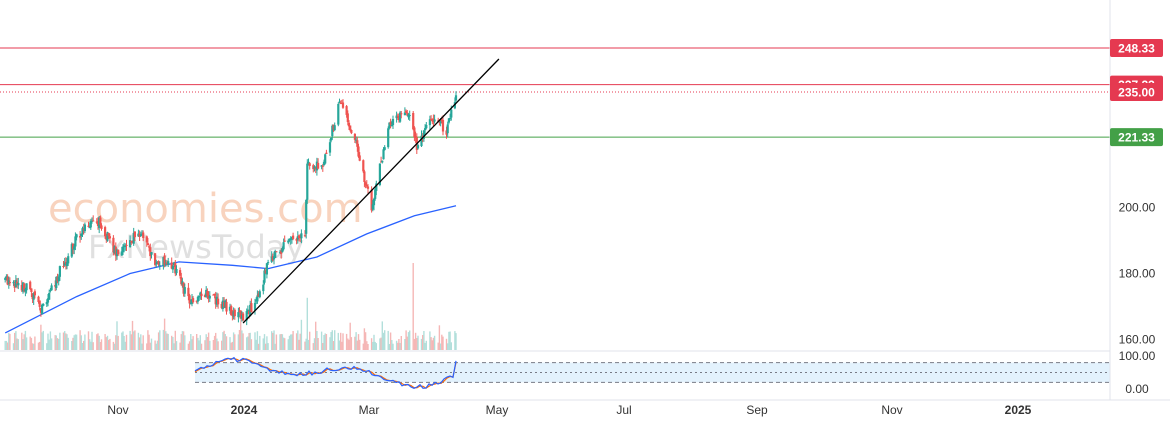  I want to click on price-axis: 200.00 180.00 160.00, so click(1137, 274).